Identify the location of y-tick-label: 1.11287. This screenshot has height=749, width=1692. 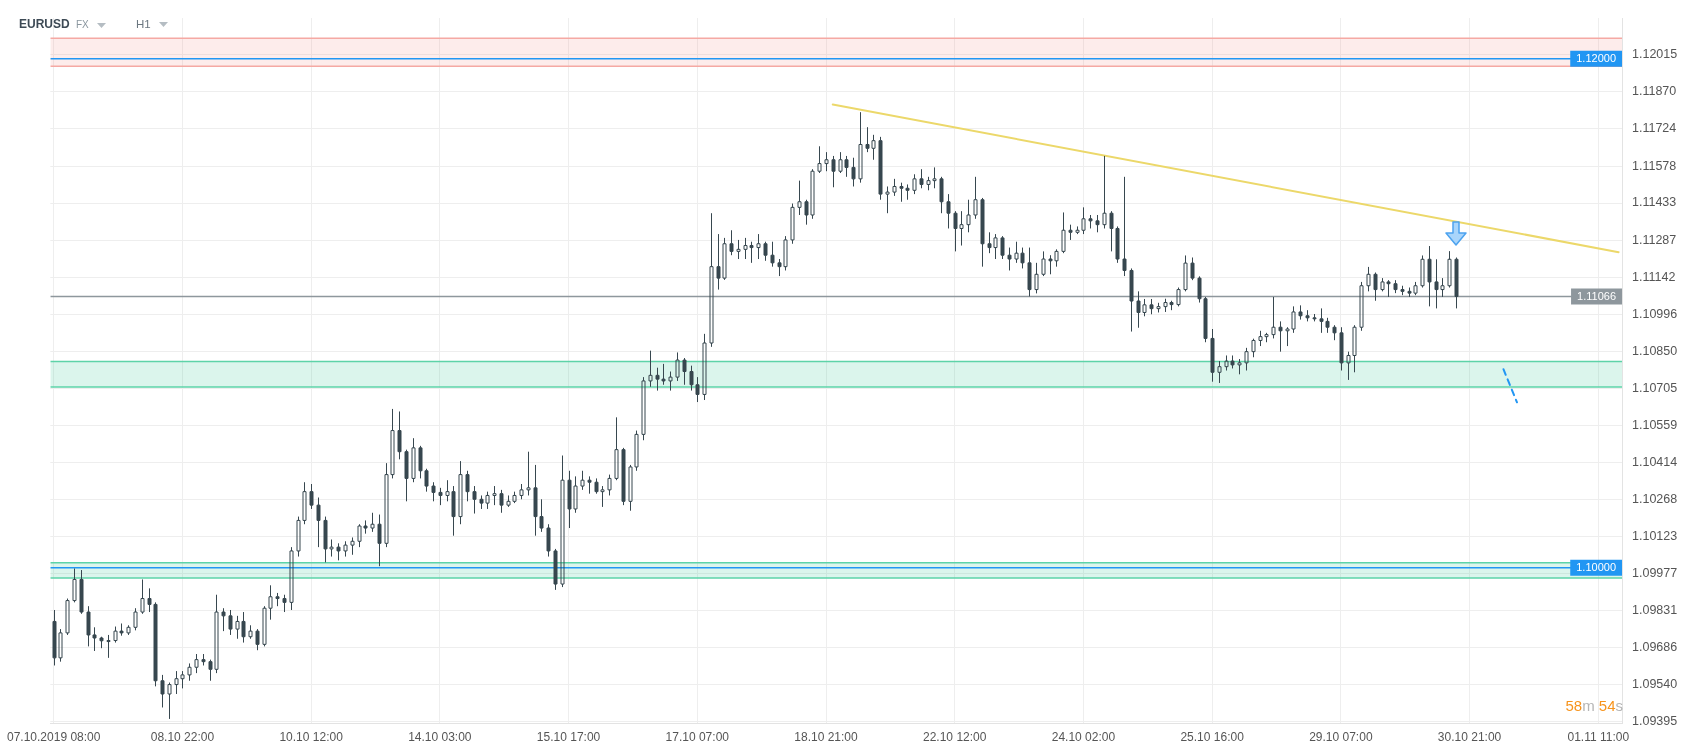
(1654, 239).